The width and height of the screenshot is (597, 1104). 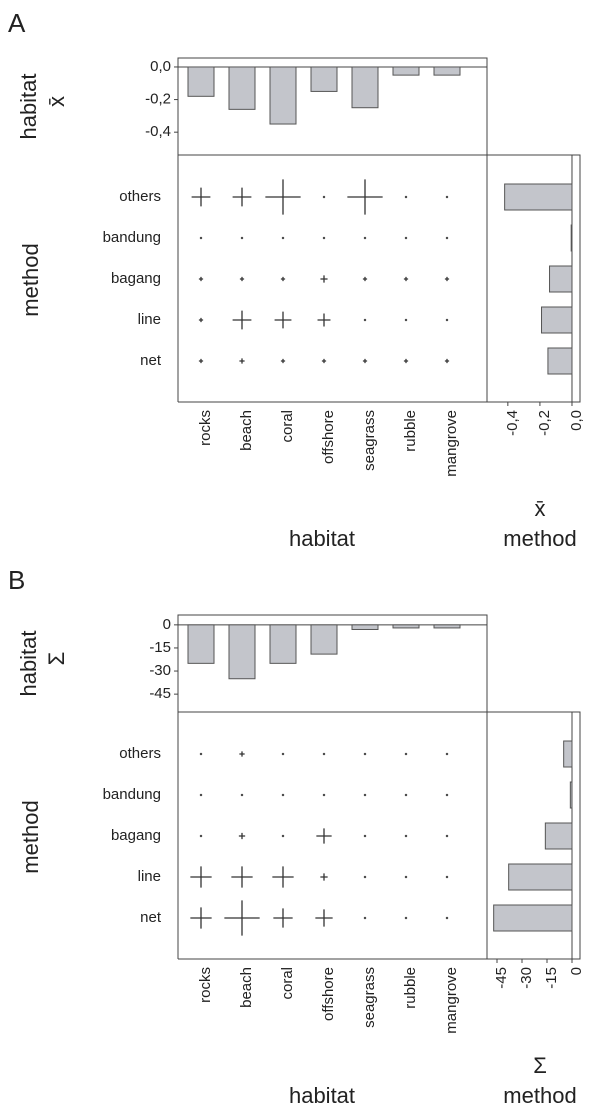 What do you see at coordinates (136, 278) in the screenshot?
I see `row-label: bagang` at bounding box center [136, 278].